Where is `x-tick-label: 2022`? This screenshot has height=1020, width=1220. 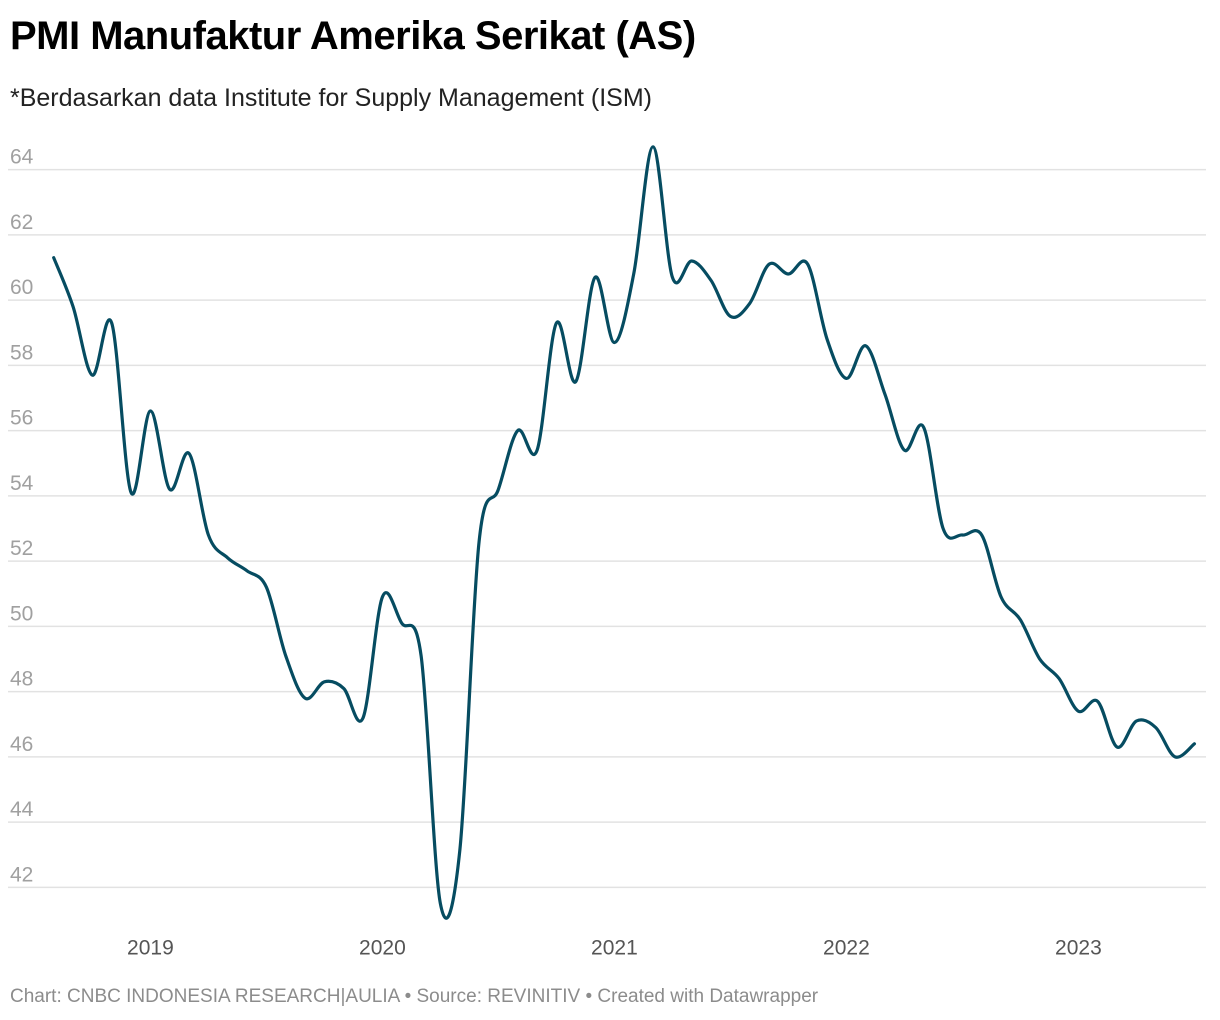
x-tick-label: 2022 is located at coordinates (846, 947).